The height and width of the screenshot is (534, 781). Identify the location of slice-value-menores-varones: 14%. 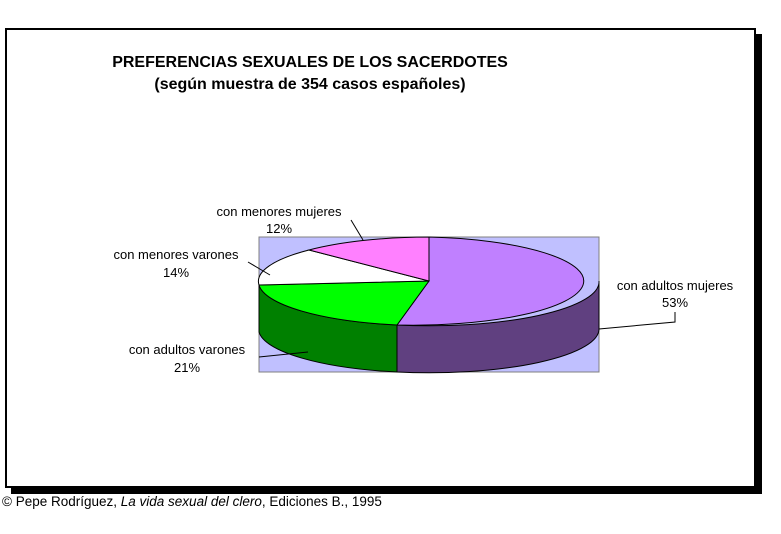
(176, 272).